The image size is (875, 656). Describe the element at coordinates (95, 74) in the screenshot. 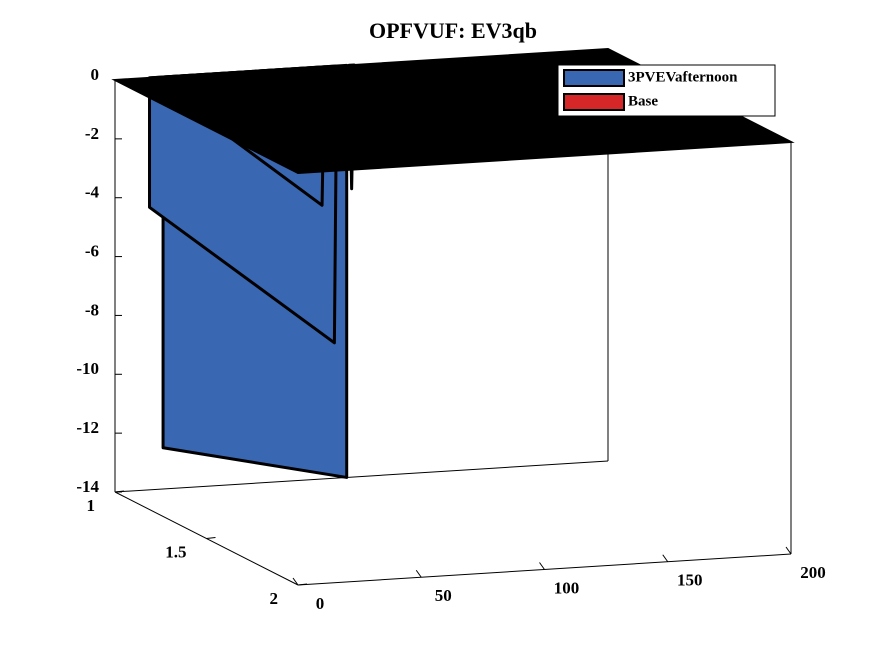

I see `z-tick-label: 0` at that location.